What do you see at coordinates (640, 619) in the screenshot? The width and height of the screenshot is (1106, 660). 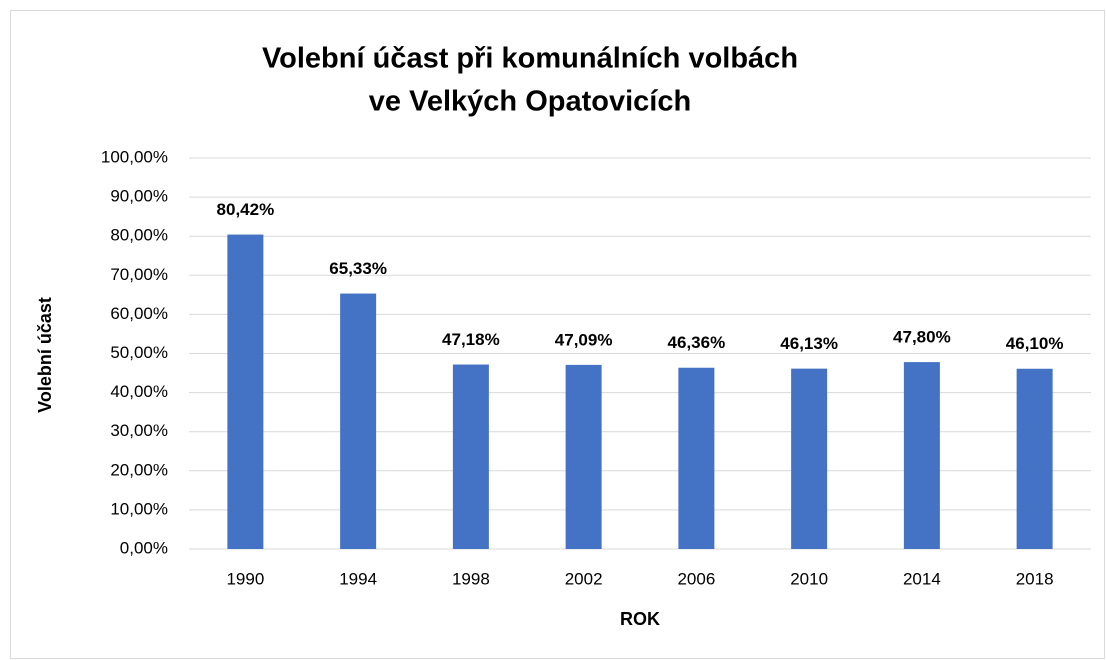 I see `x-axis-label: ROK` at bounding box center [640, 619].